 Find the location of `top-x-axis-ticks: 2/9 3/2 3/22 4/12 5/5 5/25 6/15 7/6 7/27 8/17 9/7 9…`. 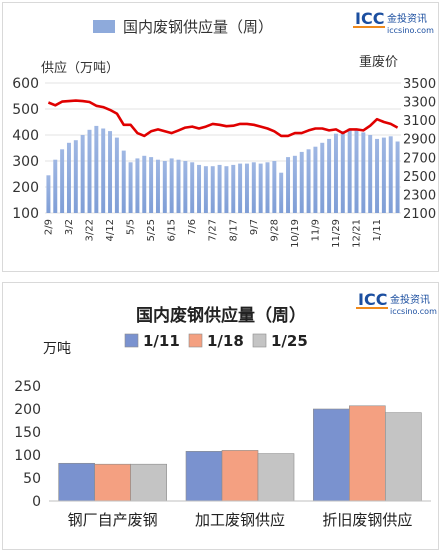

top-x-axis-ticks: 2/9 3/2 3/22 4/12 5/5 5/25 6/15 7/6 7/27 8/17 9/7 9… is located at coordinates (213, 233).